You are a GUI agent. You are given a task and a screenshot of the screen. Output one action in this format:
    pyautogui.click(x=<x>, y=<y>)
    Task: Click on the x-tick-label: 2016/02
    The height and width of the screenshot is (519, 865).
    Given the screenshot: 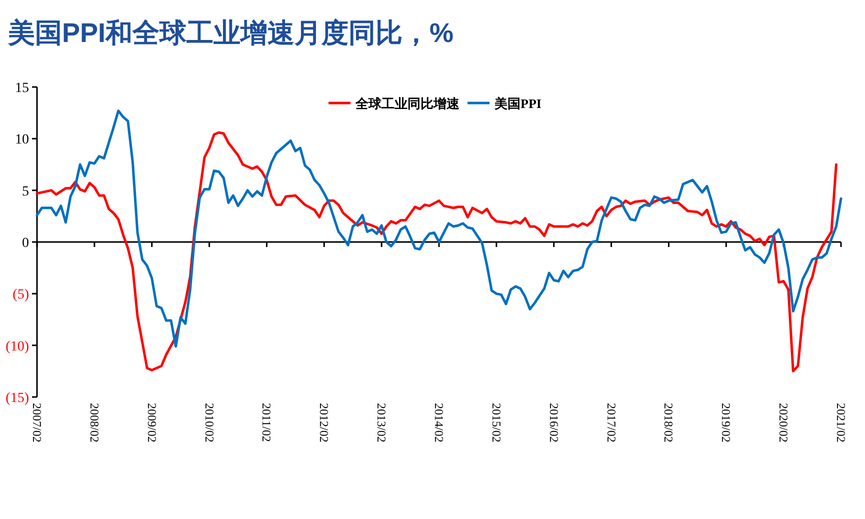 What is the action you would take?
    pyautogui.click(x=553, y=422)
    